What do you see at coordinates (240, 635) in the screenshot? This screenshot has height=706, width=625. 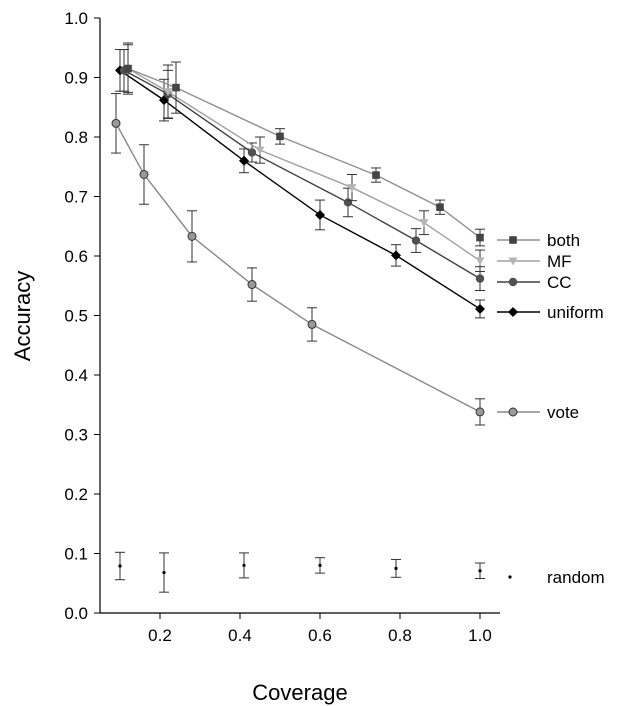 I see `x-tick-label: 0.4` at bounding box center [240, 635].